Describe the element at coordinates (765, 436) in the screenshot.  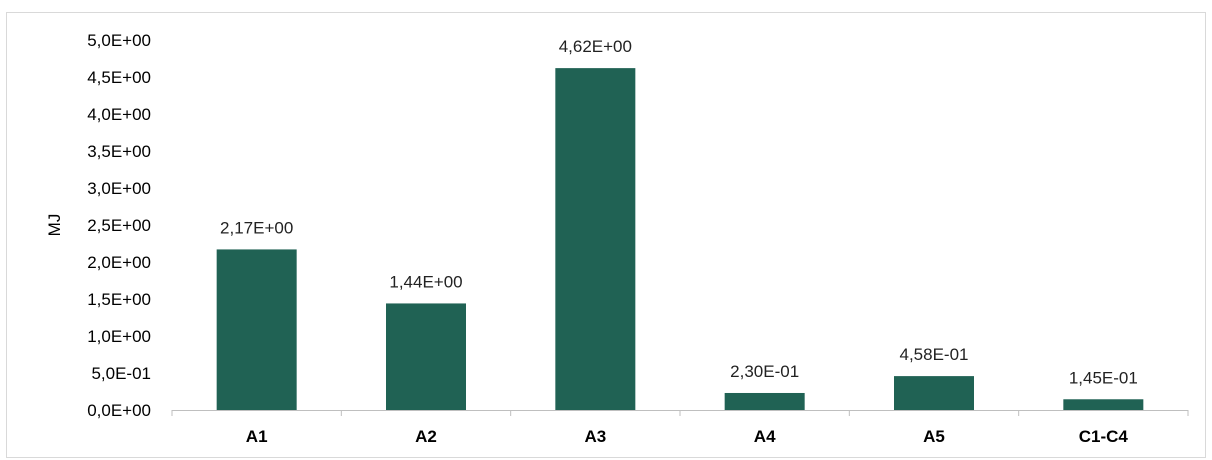
I see `x-tick-label: A4` at that location.